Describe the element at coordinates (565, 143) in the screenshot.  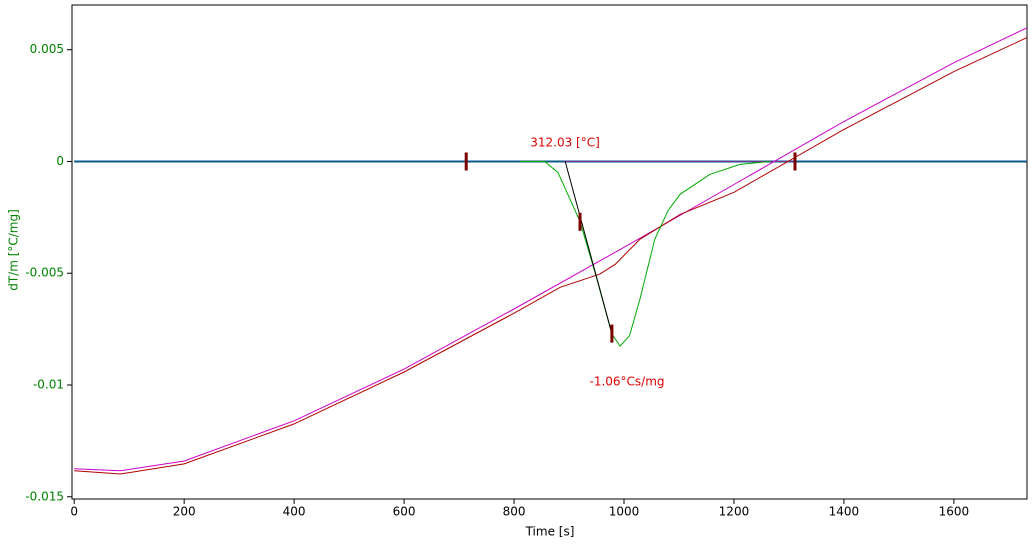
I see `annotation: 312.03 [°C]` at that location.